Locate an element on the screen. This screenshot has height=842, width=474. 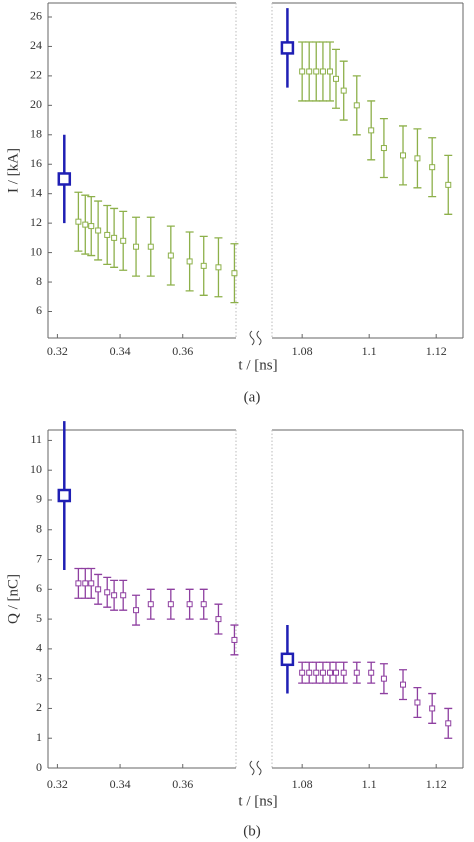
y-tick-label: 9 is located at coordinates (39, 499).